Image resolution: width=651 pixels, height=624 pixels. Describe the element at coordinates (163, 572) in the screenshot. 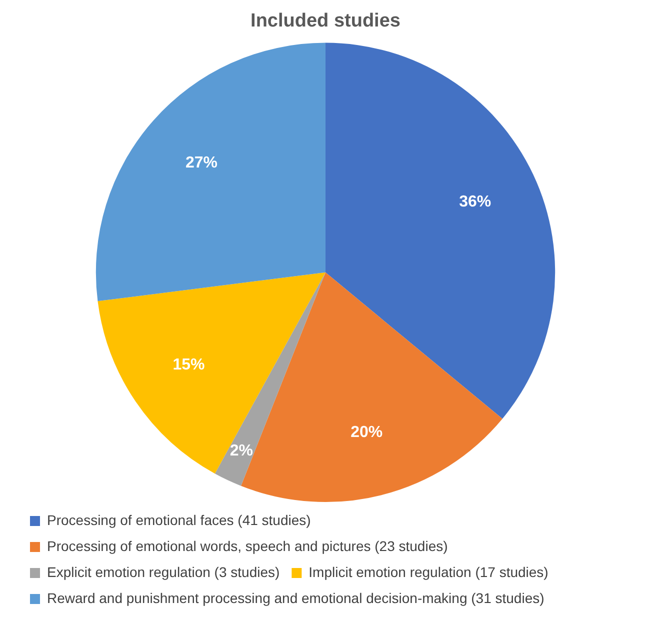

I see `legend-label: Explicit emotion regulation (3 studies)` at that location.